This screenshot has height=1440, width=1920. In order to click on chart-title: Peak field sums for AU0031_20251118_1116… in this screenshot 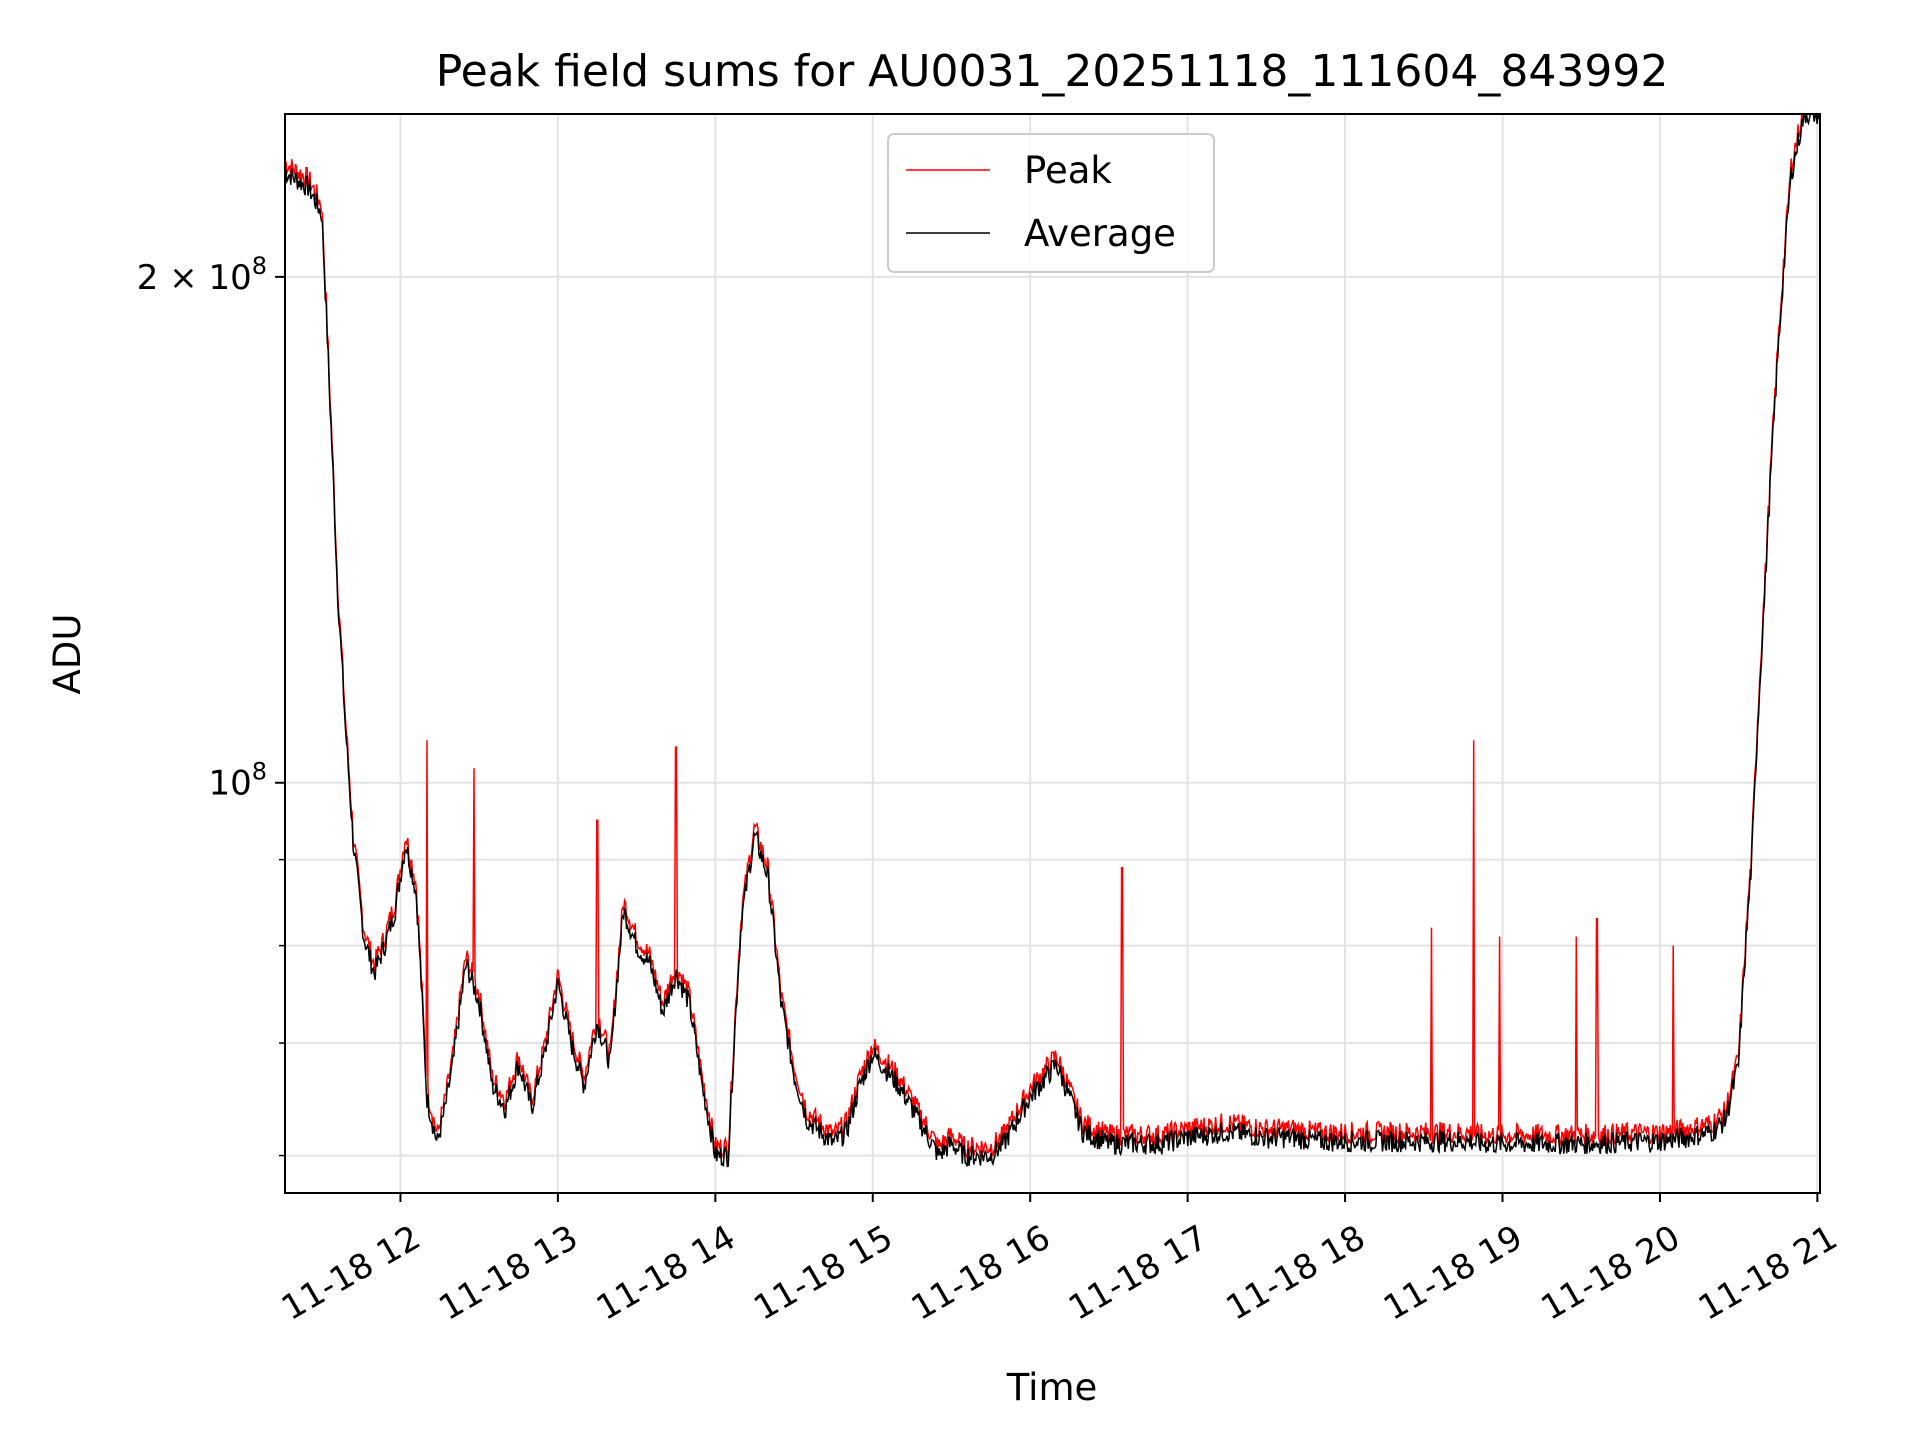, I will do `click(1052, 71)`.